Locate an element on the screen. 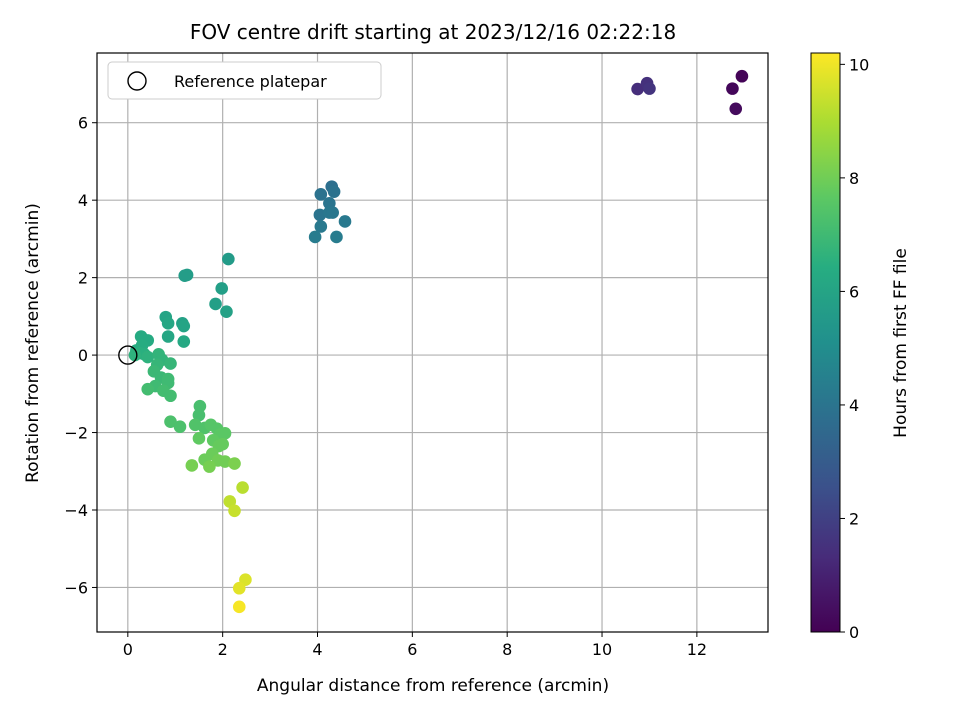 Image resolution: width=960 pixels, height=720 pixels. x-tick-label: 12 is located at coordinates (697, 649).